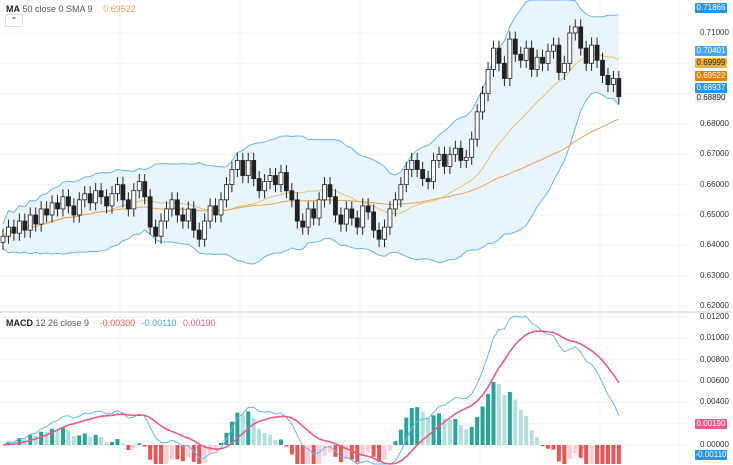 Image resolution: width=733 pixels, height=465 pixels. What do you see at coordinates (714, 245) in the screenshot?
I see `price-tick: 0.64000` at bounding box center [714, 245].